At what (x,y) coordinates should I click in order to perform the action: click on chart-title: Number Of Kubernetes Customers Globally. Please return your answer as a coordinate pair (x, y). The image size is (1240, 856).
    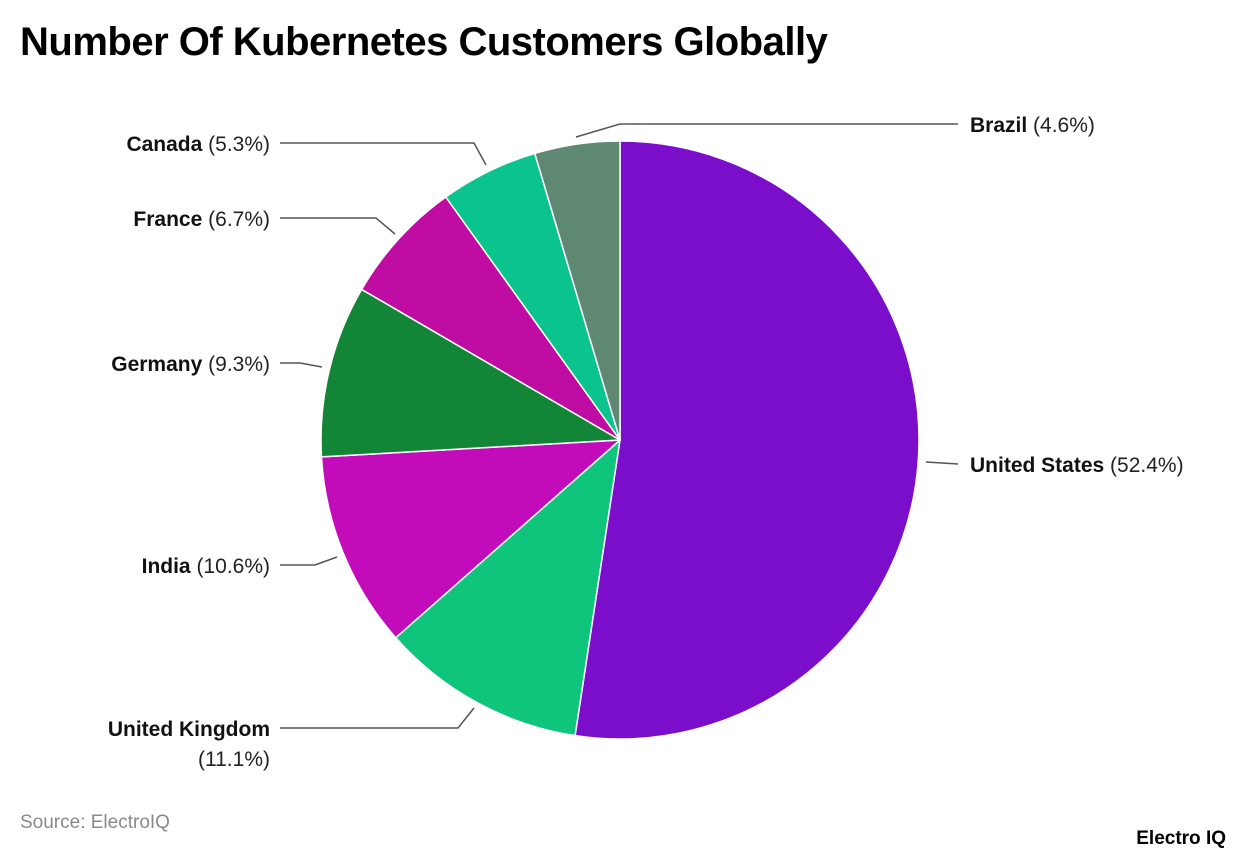
    Looking at the image, I should click on (424, 42).